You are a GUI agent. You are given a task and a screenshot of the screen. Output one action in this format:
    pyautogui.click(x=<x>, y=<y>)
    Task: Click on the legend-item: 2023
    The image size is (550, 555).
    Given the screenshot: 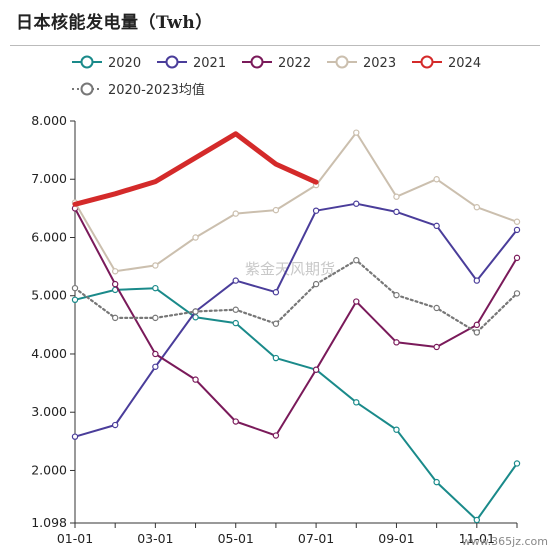 What is the action you would take?
    pyautogui.click(x=361, y=63)
    